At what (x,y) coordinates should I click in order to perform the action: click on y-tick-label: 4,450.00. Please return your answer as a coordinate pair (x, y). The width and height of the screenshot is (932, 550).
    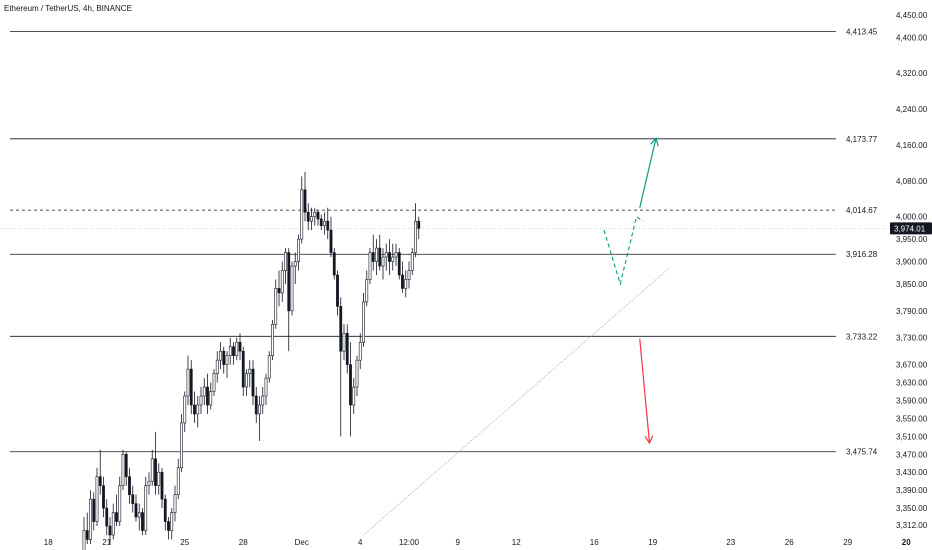
    Looking at the image, I should click on (912, 15).